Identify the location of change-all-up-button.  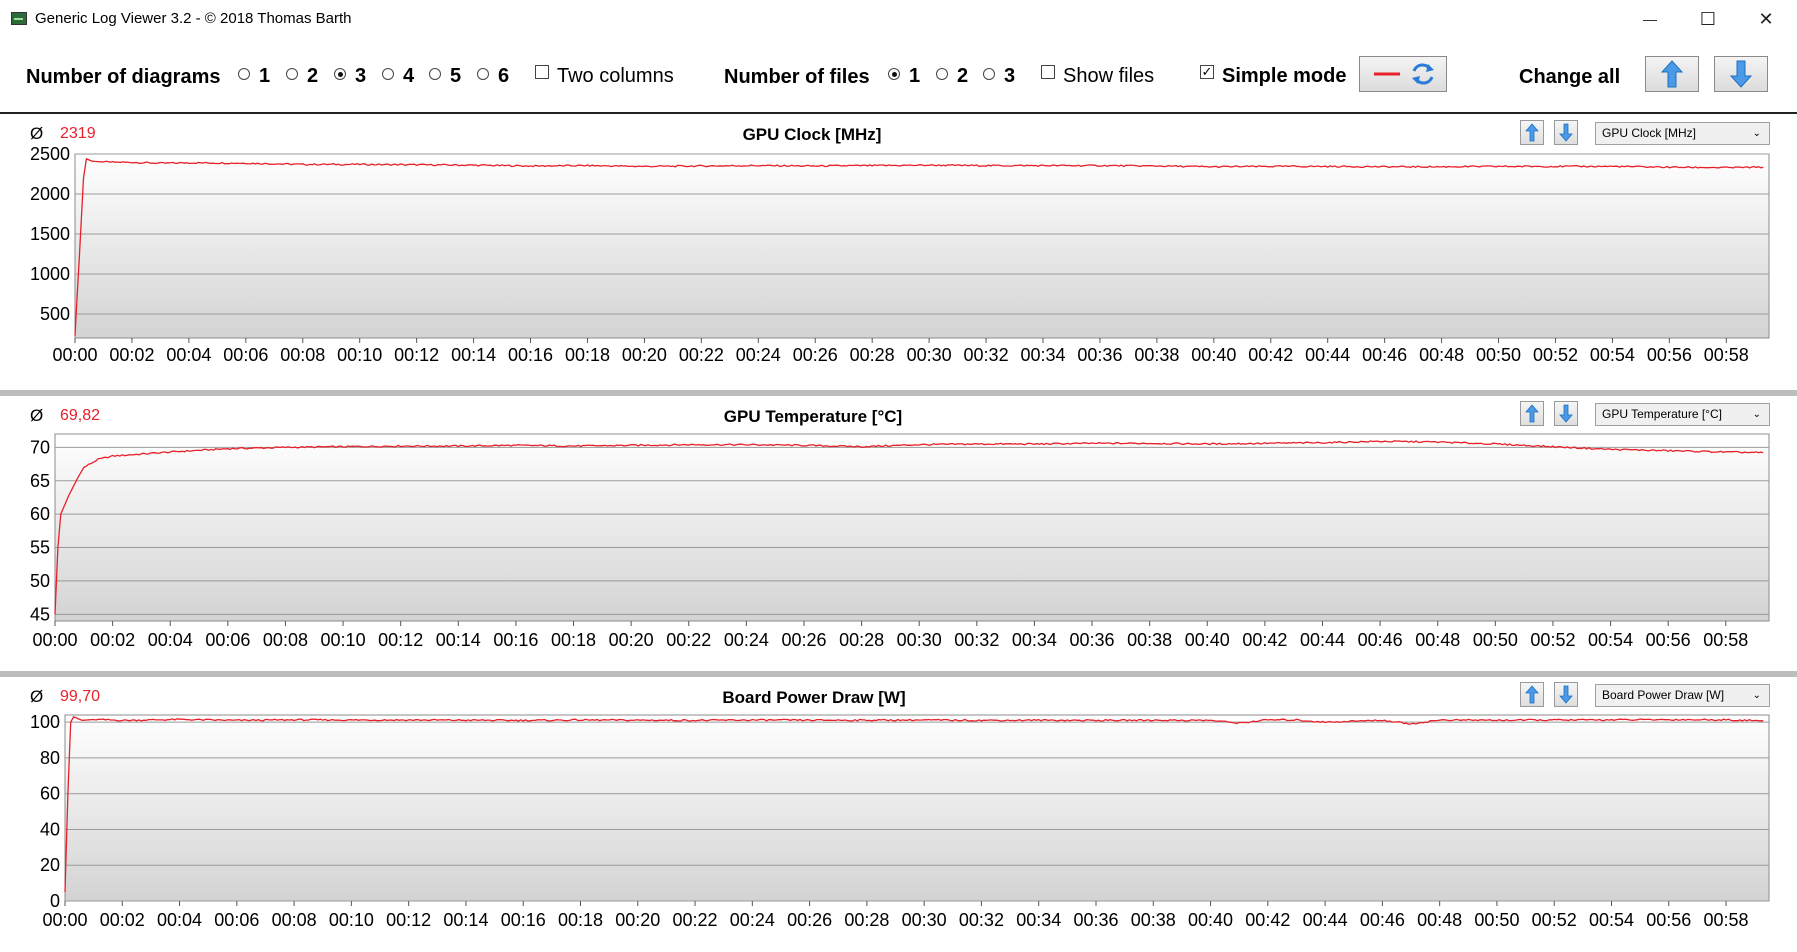
(1672, 74).